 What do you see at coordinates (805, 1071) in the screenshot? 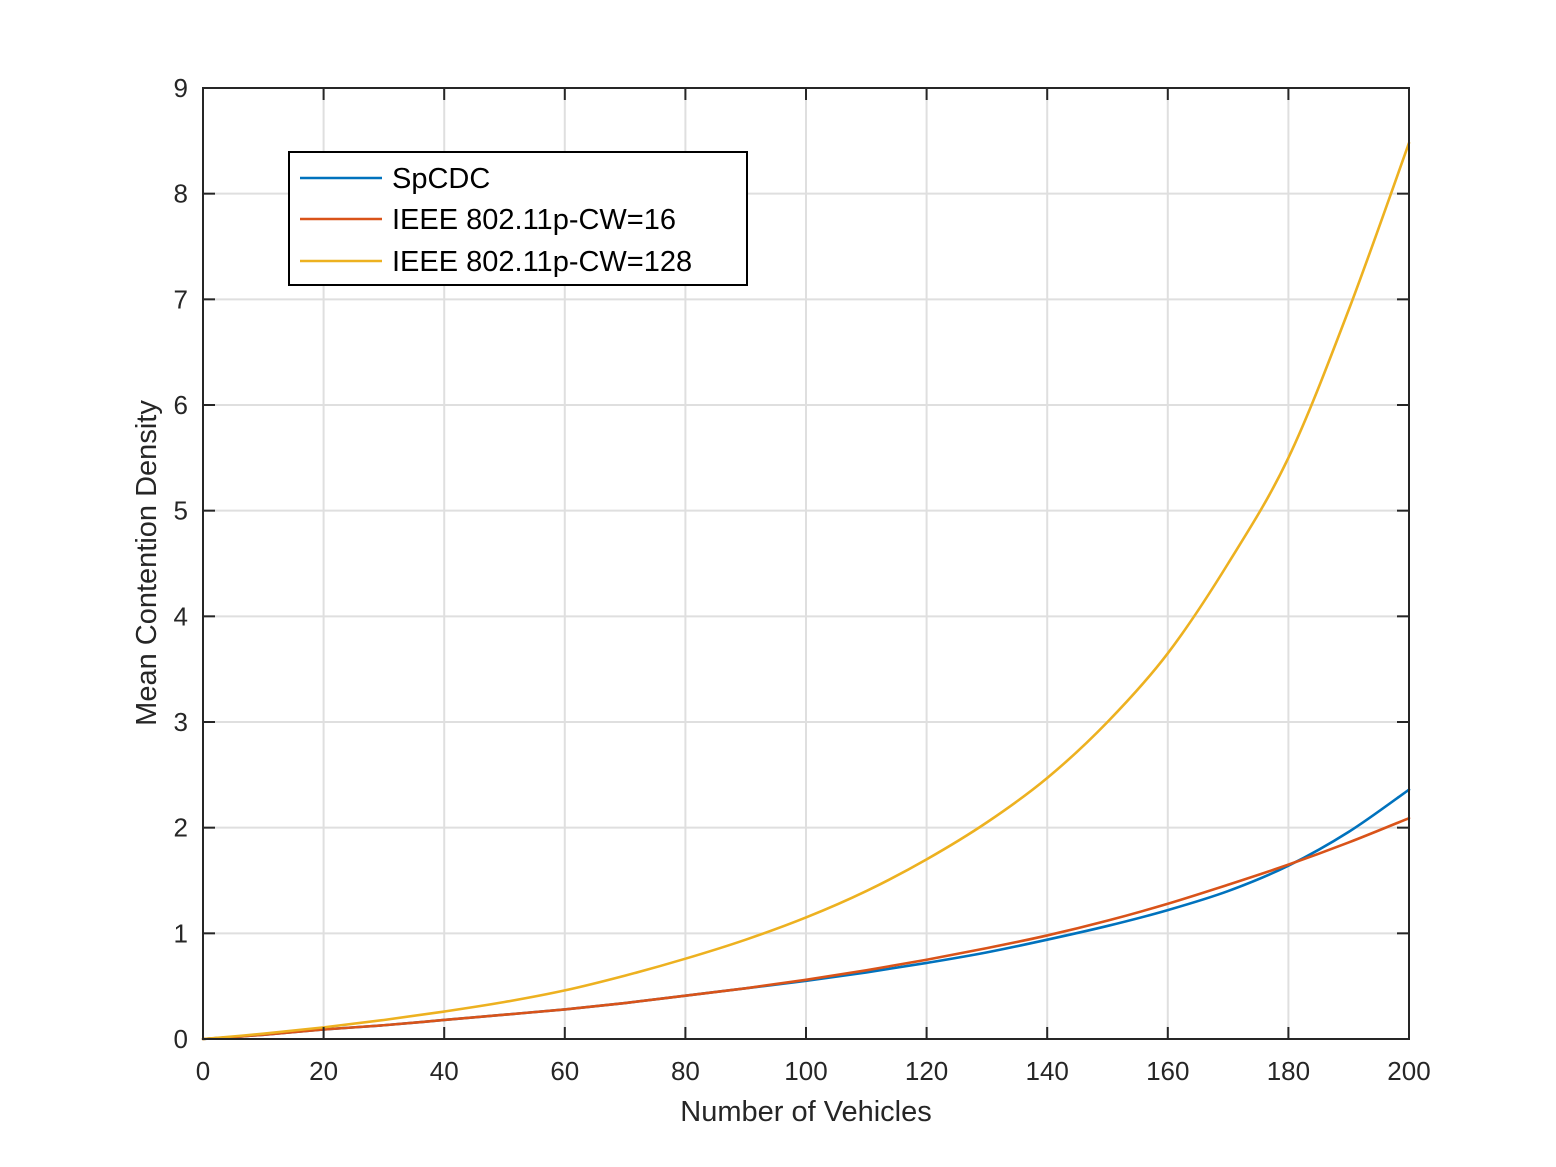
I see `x-tick-label: 100` at bounding box center [805, 1071].